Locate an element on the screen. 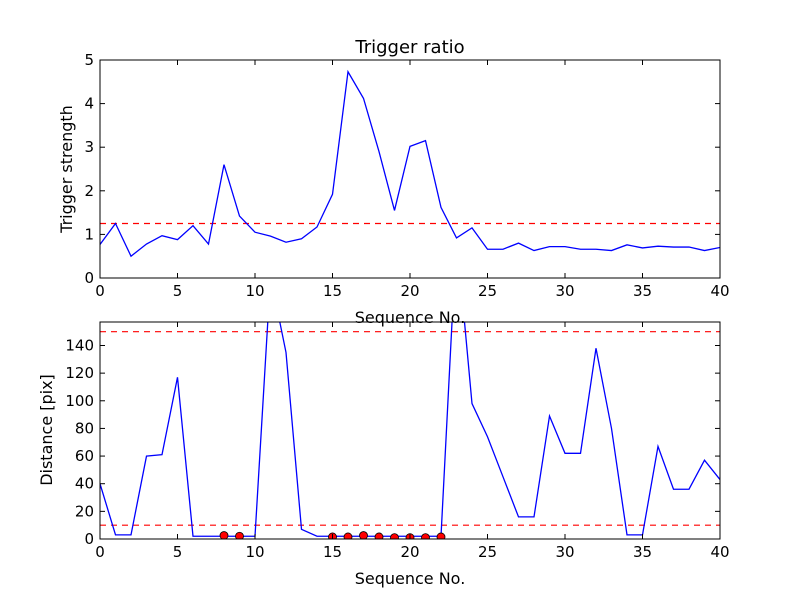 This screenshot has width=800, height=600. y-tick-label: 140 is located at coordinates (79, 345).